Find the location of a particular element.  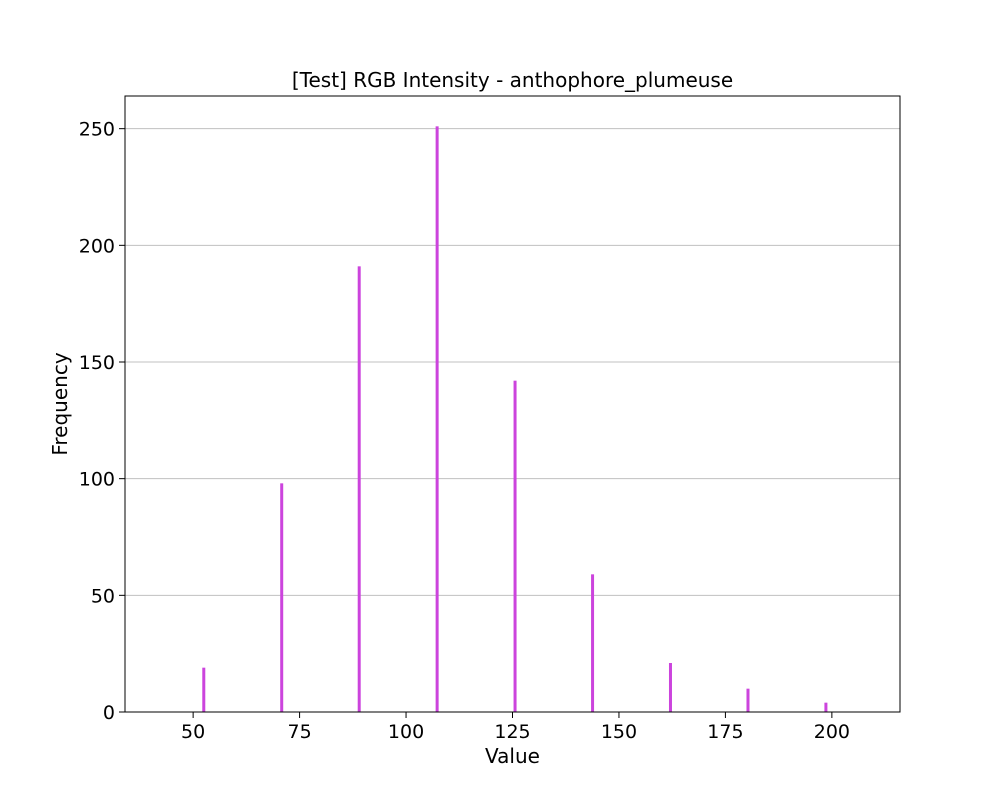

y-tick-label: 250 is located at coordinates (97, 130).